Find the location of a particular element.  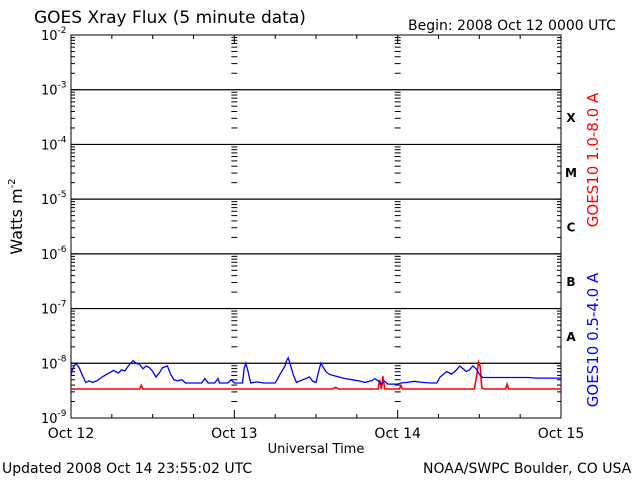

y-tick-label: 10⁻⁸ is located at coordinates (54, 363).